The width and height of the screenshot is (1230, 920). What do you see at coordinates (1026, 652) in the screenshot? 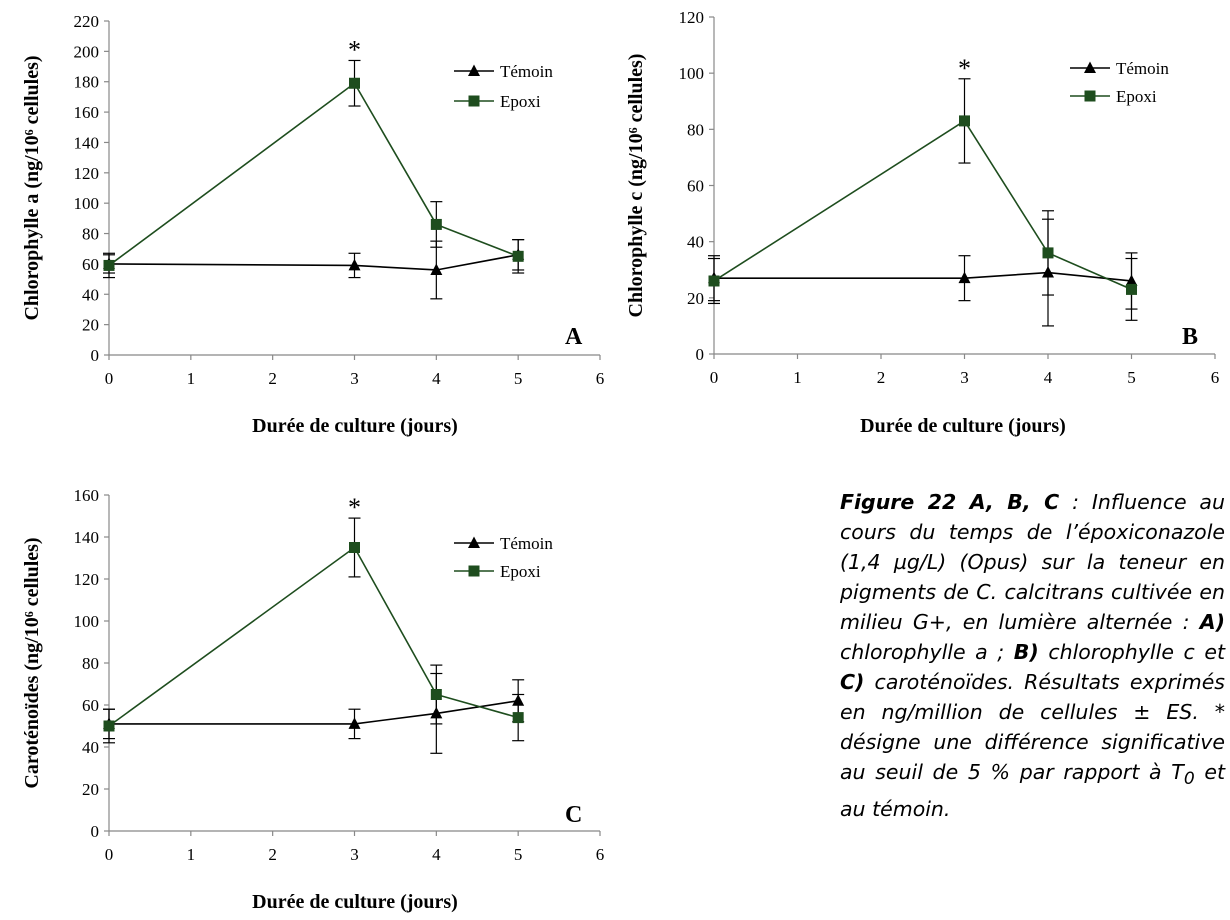
I see `caption-label-b: B)` at bounding box center [1026, 652].